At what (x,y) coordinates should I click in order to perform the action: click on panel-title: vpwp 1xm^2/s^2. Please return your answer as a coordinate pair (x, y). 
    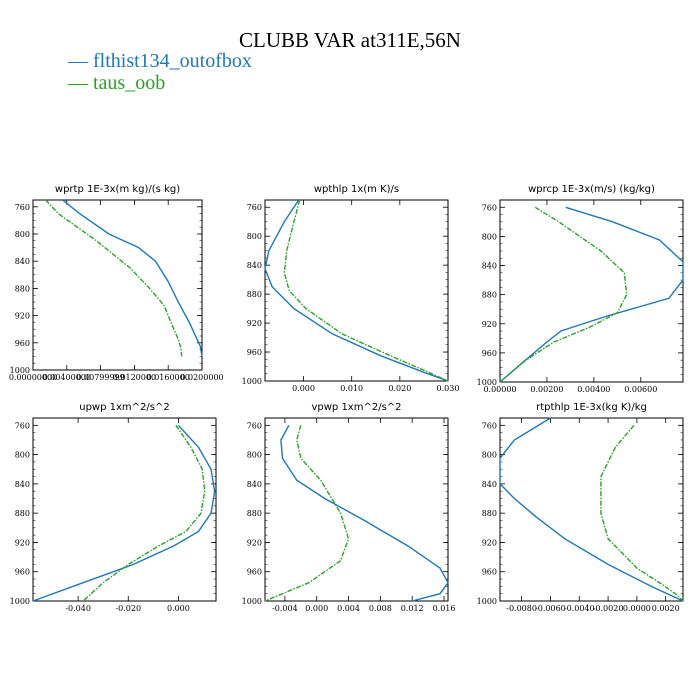
    Looking at the image, I should click on (356, 407).